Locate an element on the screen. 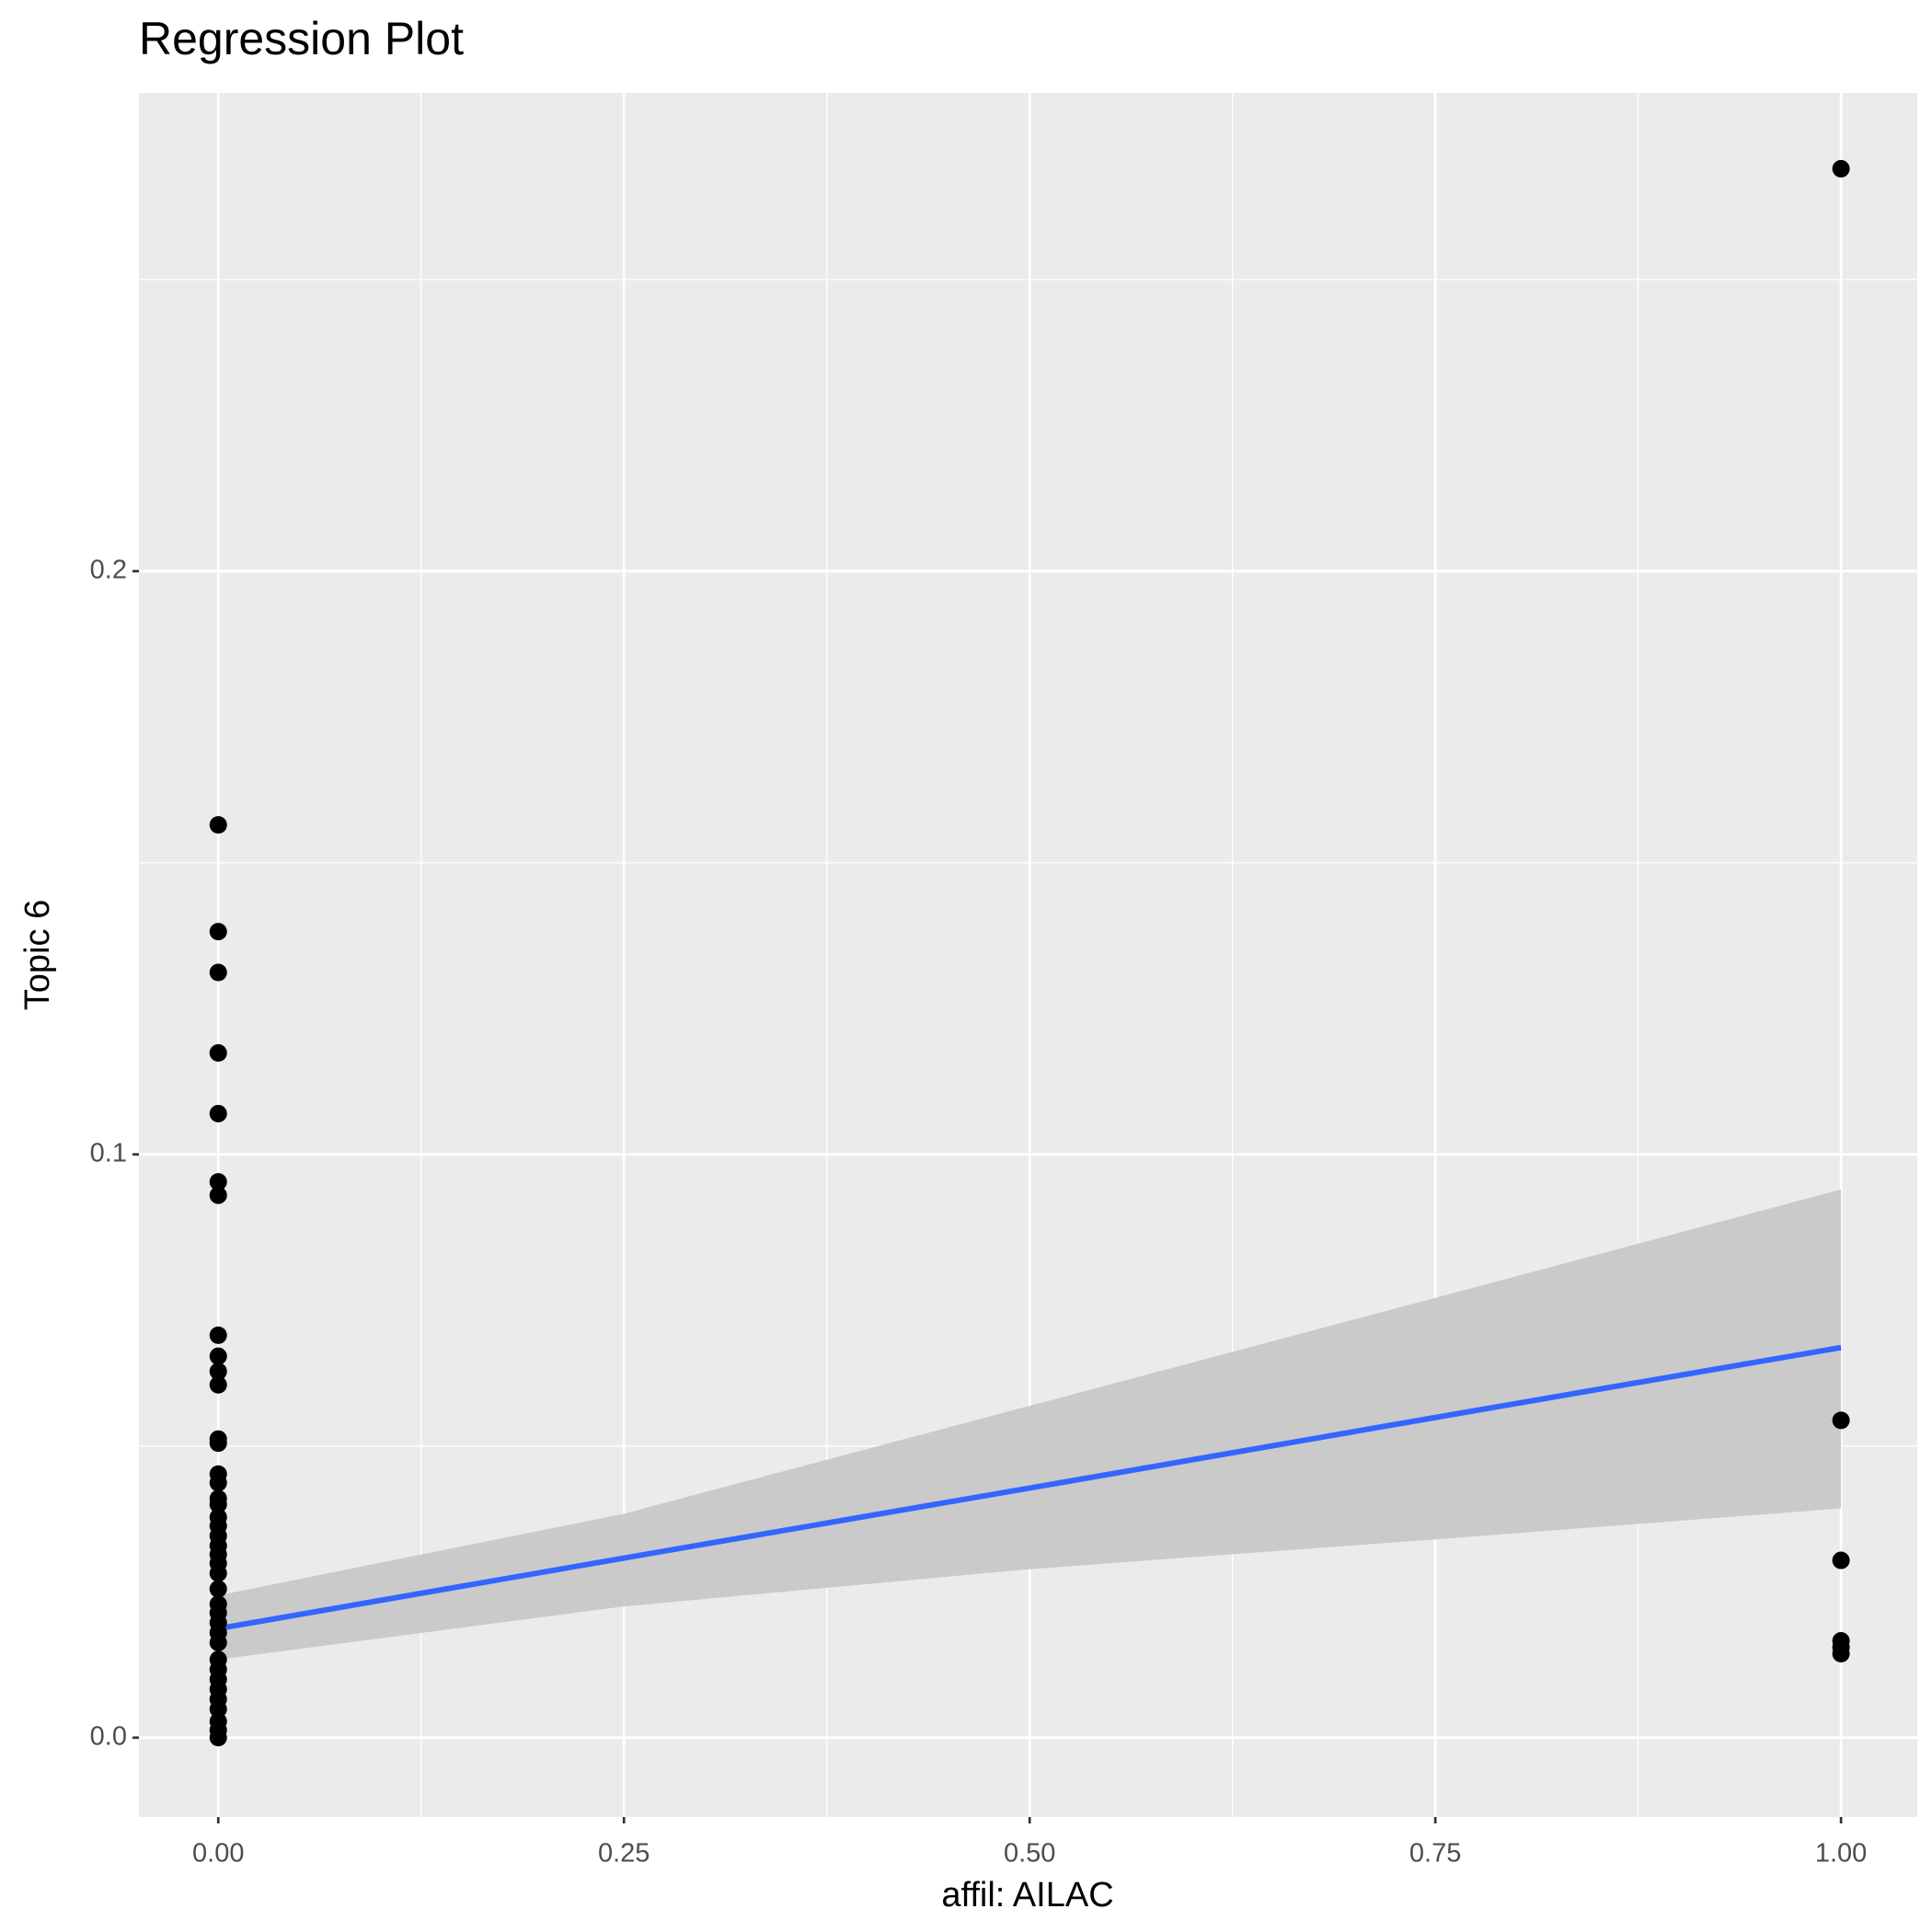 This screenshot has height=1932, width=1932. x-axis-title: affil: AILAC is located at coordinates (1027, 1895).